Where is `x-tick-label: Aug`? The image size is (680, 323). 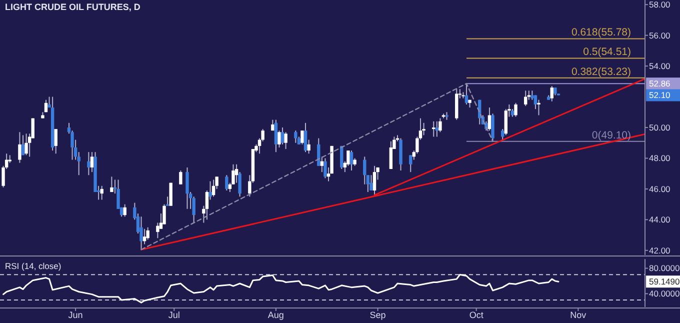
x-tick-label: Aug is located at coordinates (276, 315).